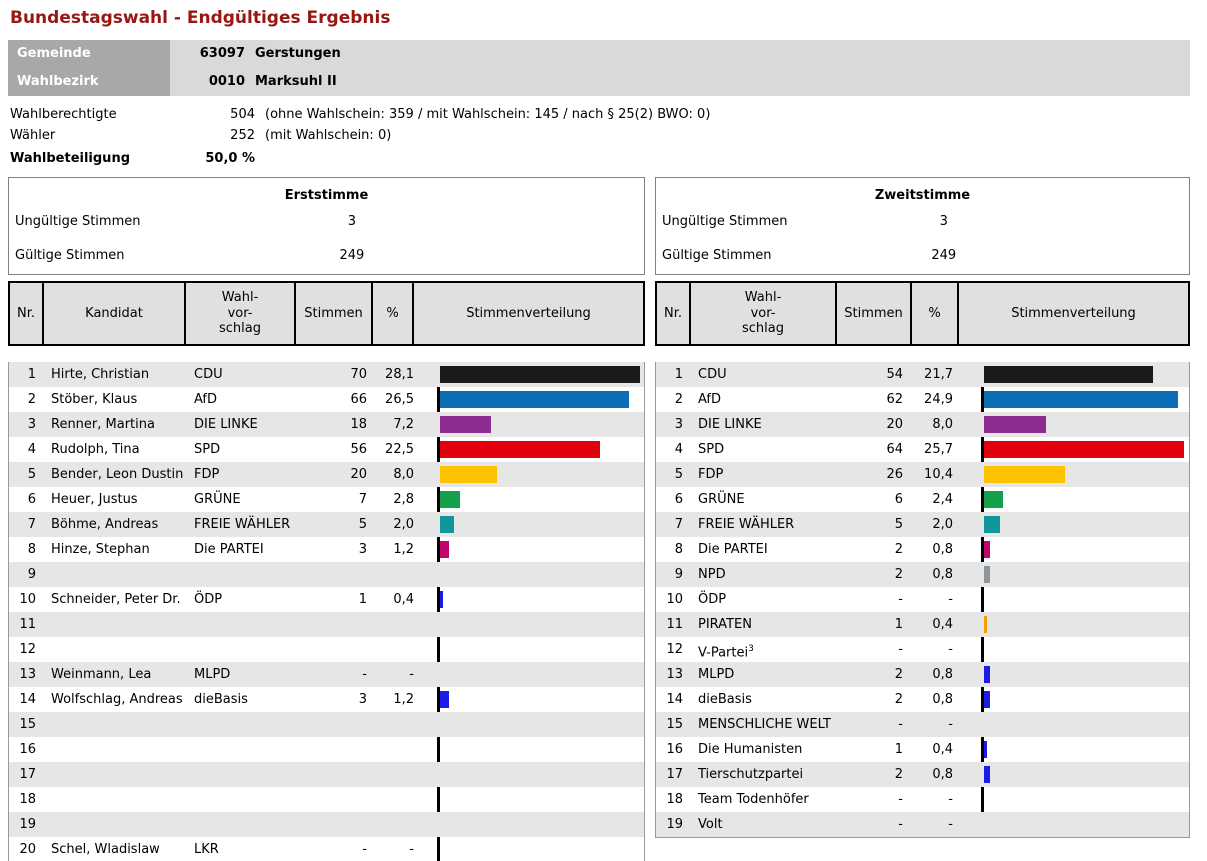 The image size is (1207, 861). What do you see at coordinates (326, 499) in the screenshot?
I see `table-row: 6 Heuer, Justus GRÜNE 7 2,8` at bounding box center [326, 499].